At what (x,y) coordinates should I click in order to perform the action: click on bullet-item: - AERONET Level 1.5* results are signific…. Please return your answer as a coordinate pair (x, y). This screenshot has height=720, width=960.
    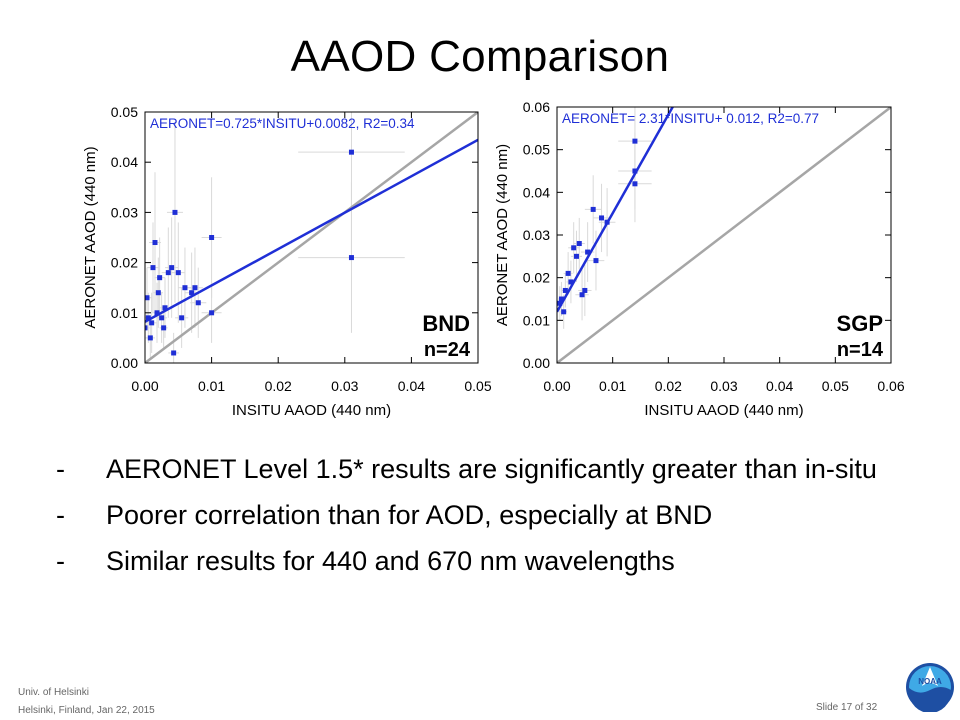
    Looking at the image, I should click on (486, 469).